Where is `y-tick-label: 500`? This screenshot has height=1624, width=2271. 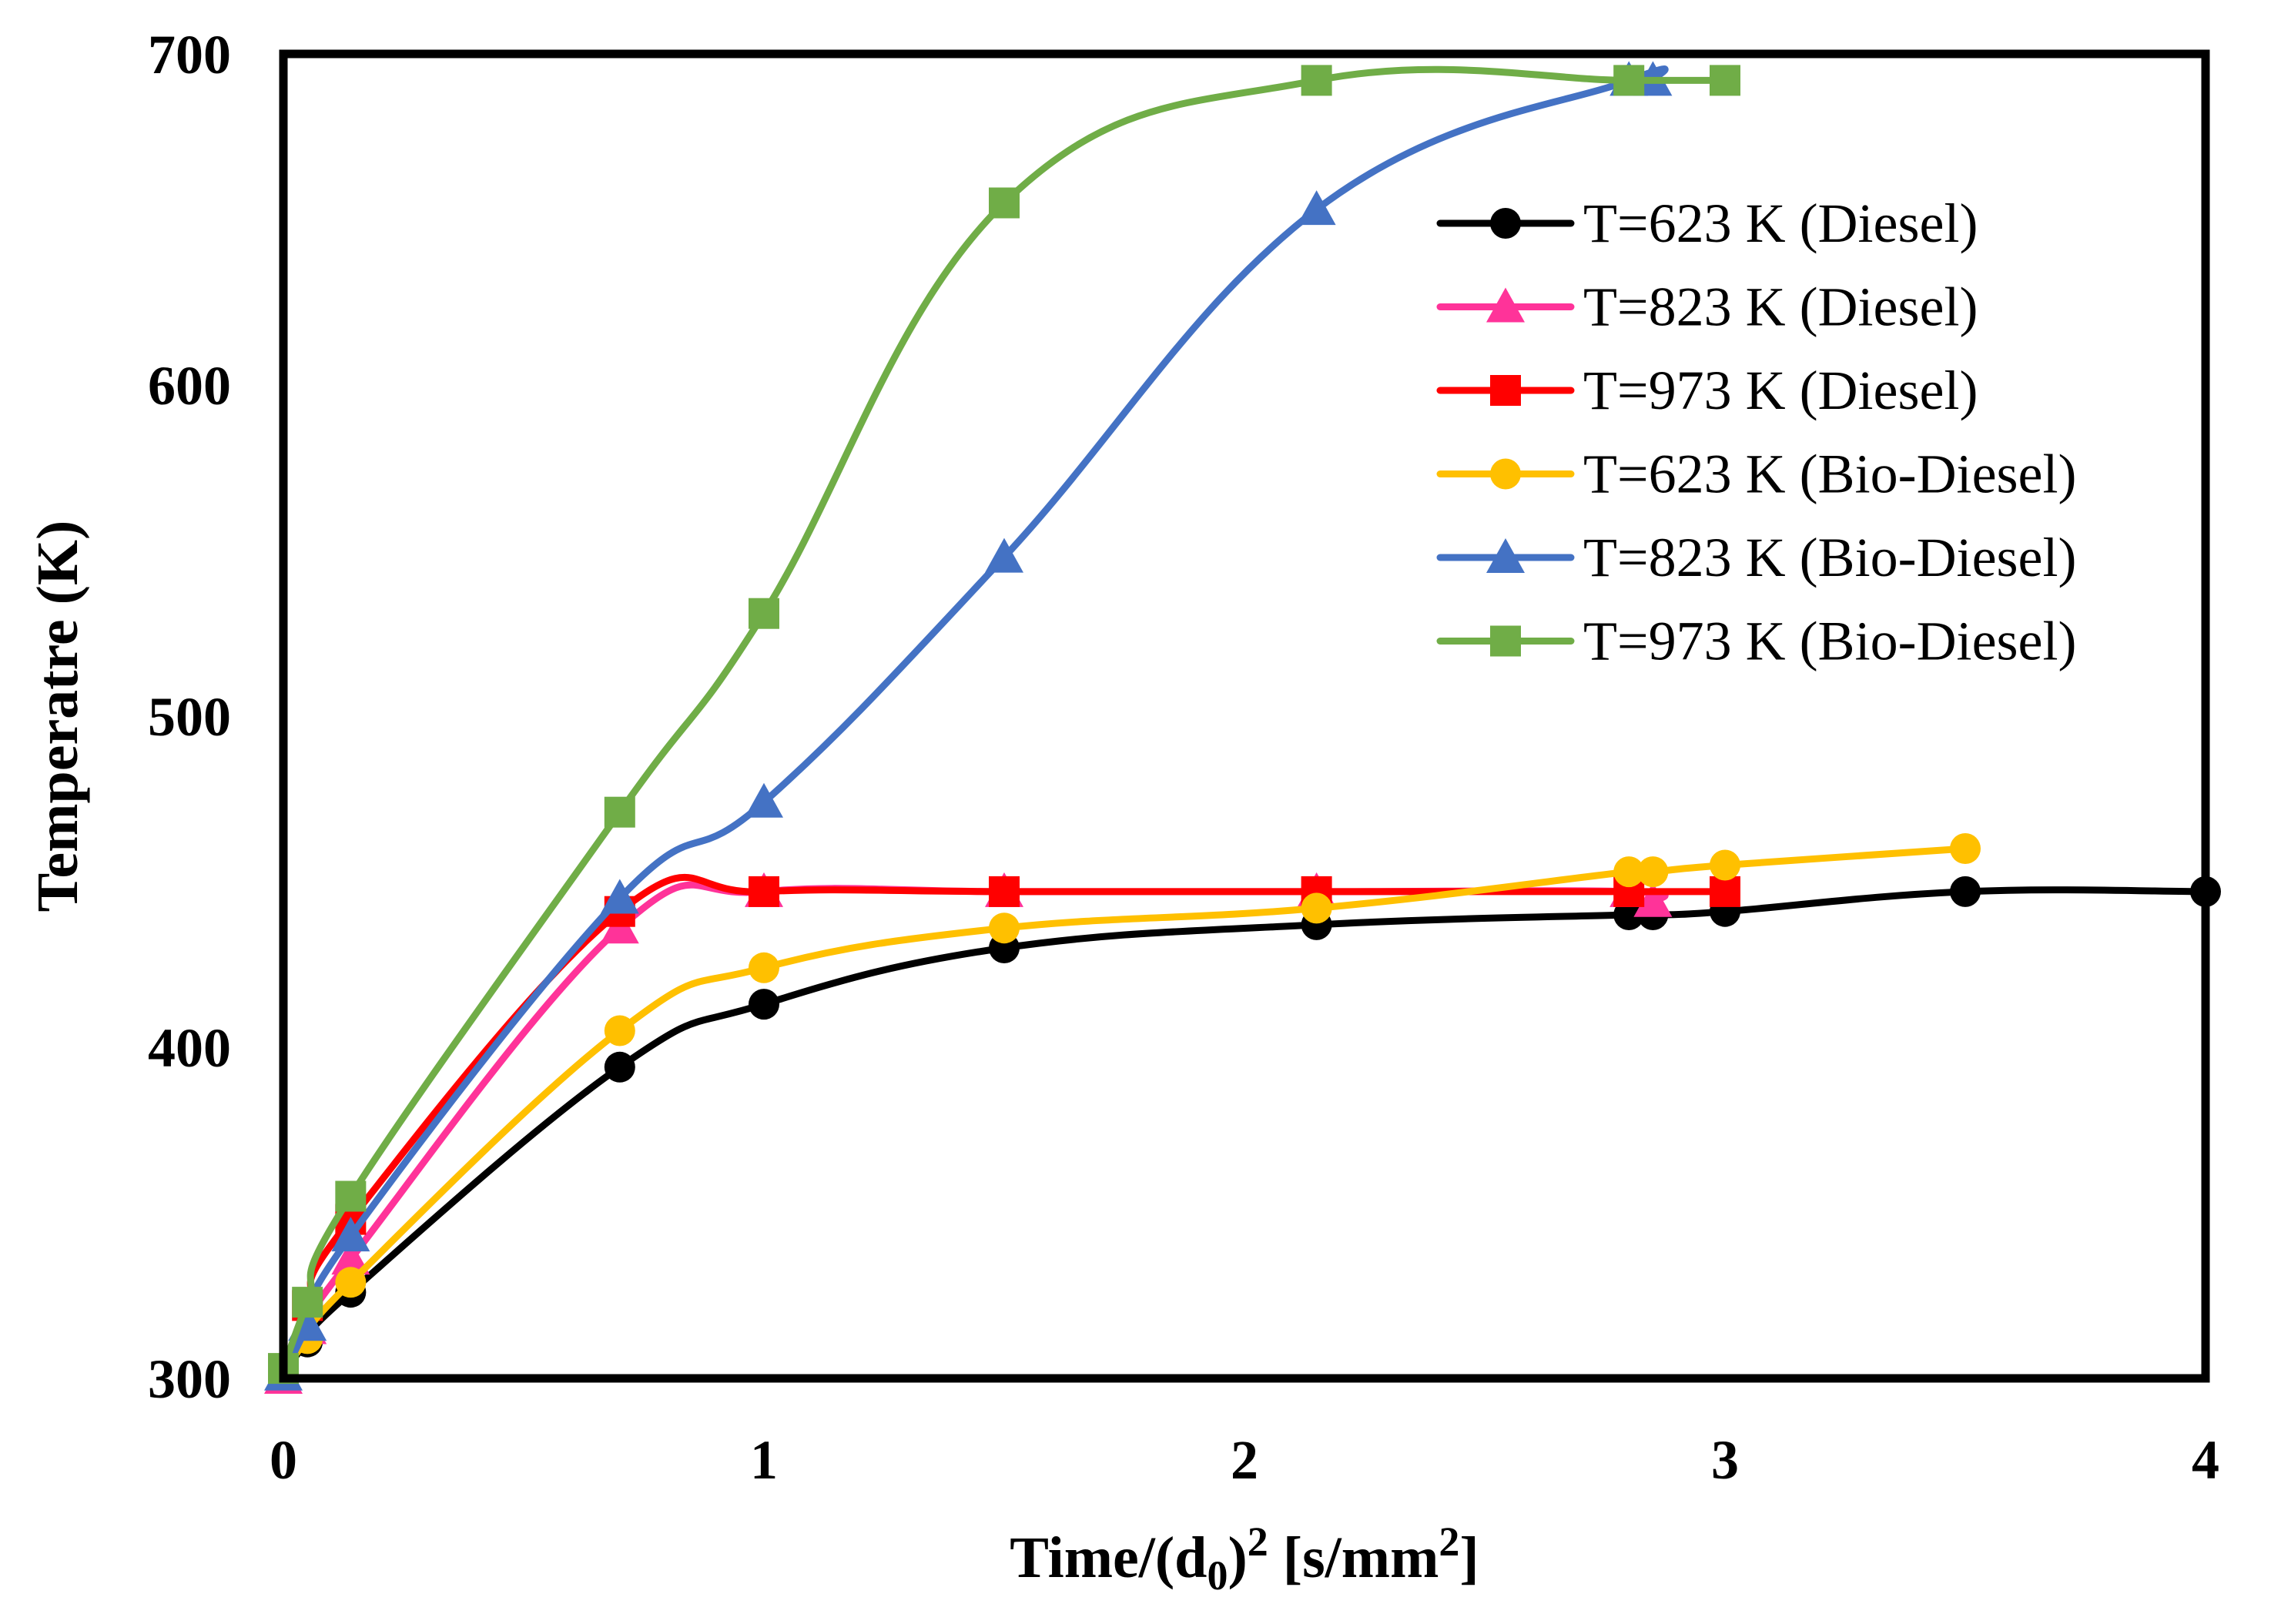 y-tick-label: 500 is located at coordinates (189, 717).